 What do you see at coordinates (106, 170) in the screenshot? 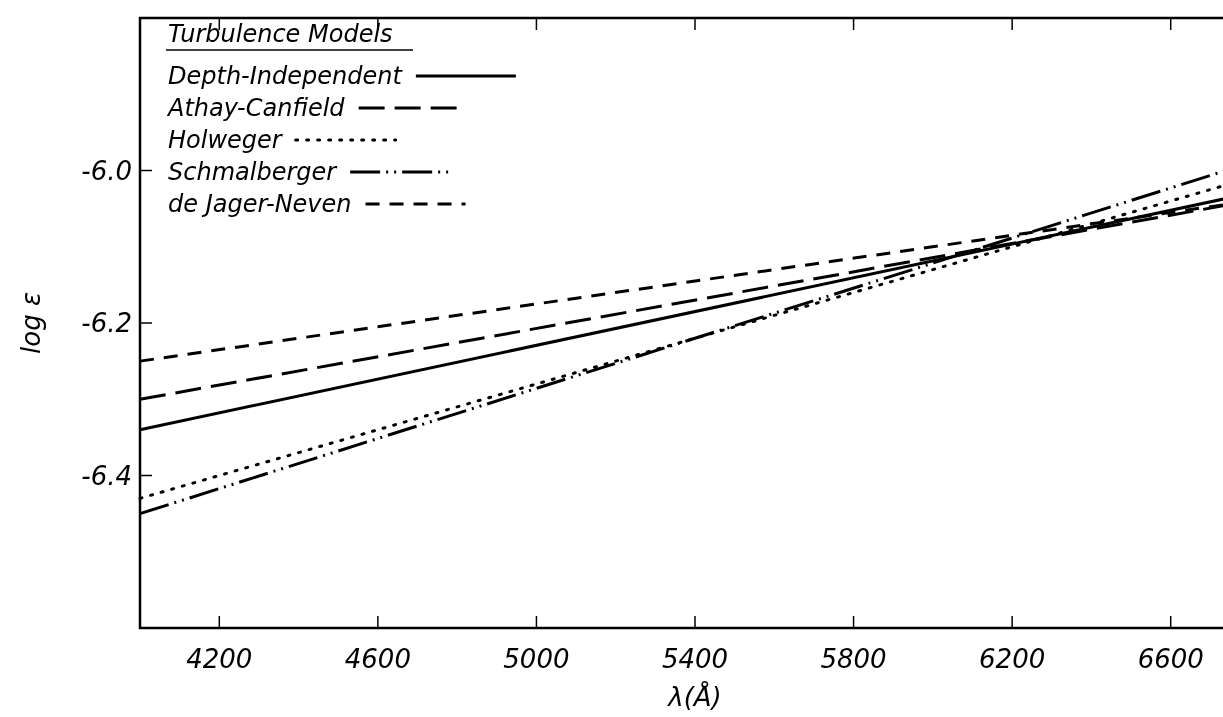
I see `y-tick-label: -6.0` at bounding box center [106, 170].